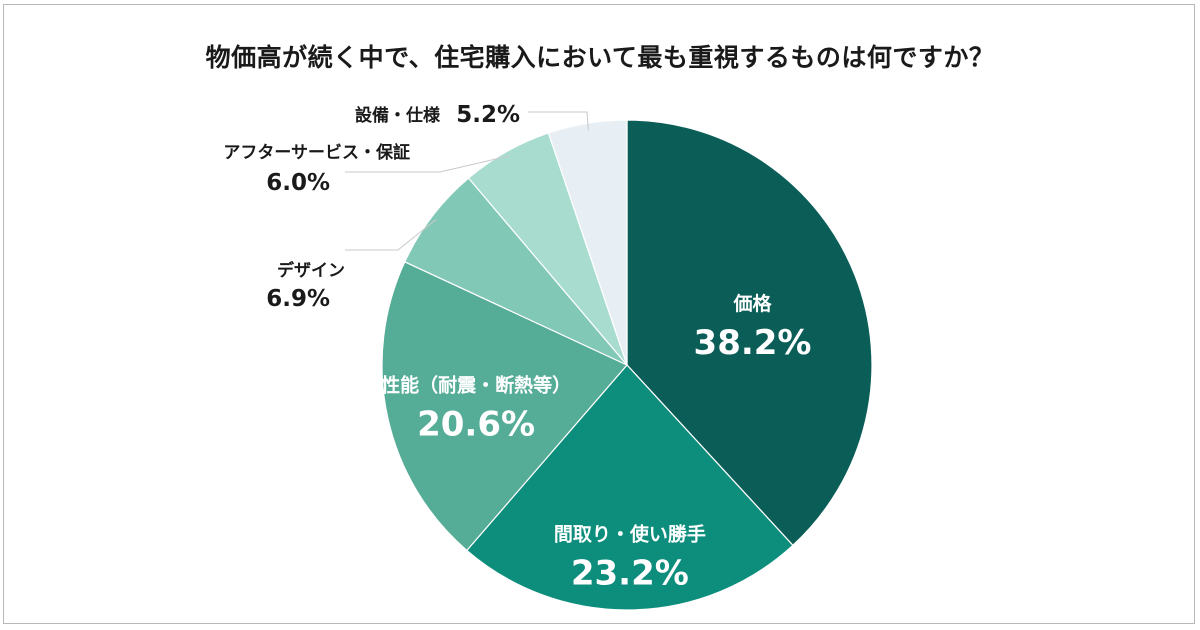 This screenshot has width=1200, height=630. What do you see at coordinates (476, 424) in the screenshot?
I see `slice-value-2: 20.6%` at bounding box center [476, 424].